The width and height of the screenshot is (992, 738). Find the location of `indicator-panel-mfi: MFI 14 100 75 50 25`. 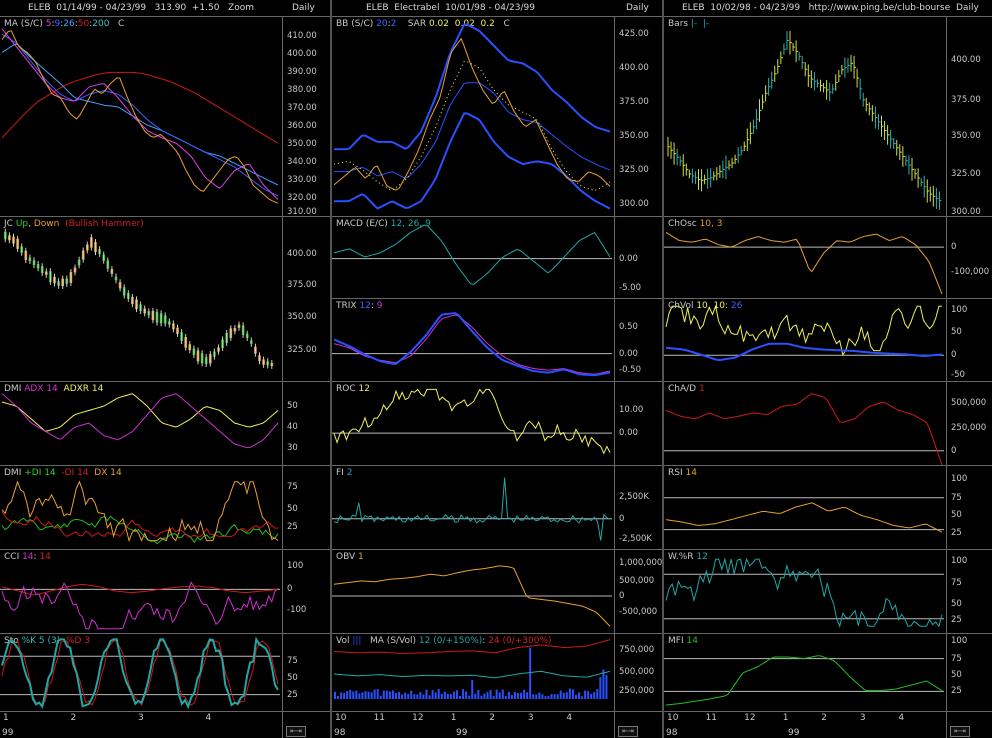

indicator-panel-mfi: MFI 14 100 75 50 25 is located at coordinates (828, 673).